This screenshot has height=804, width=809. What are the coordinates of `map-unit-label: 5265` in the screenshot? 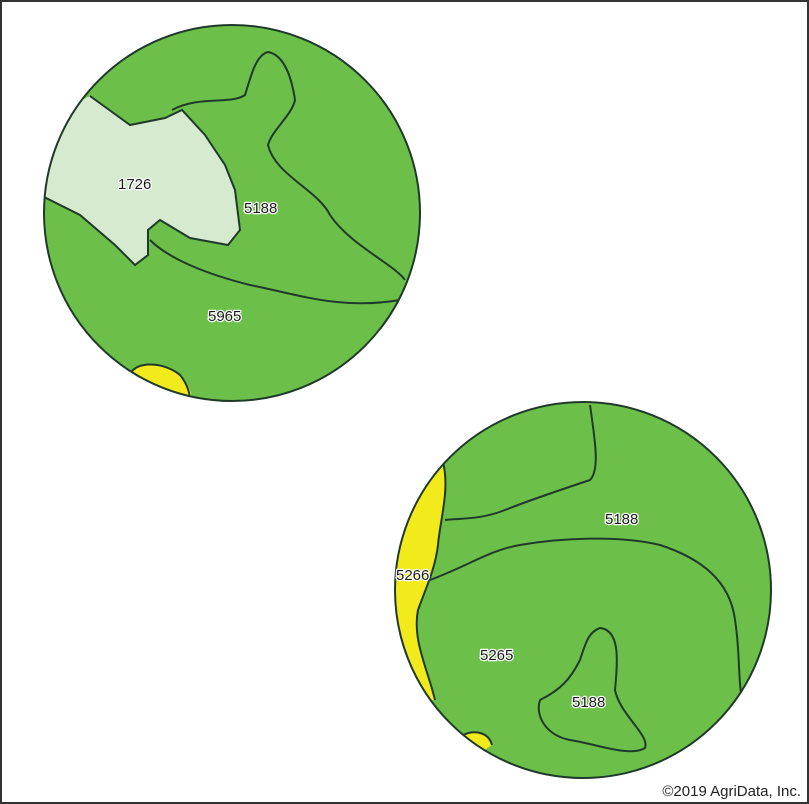 It's located at (496, 655).